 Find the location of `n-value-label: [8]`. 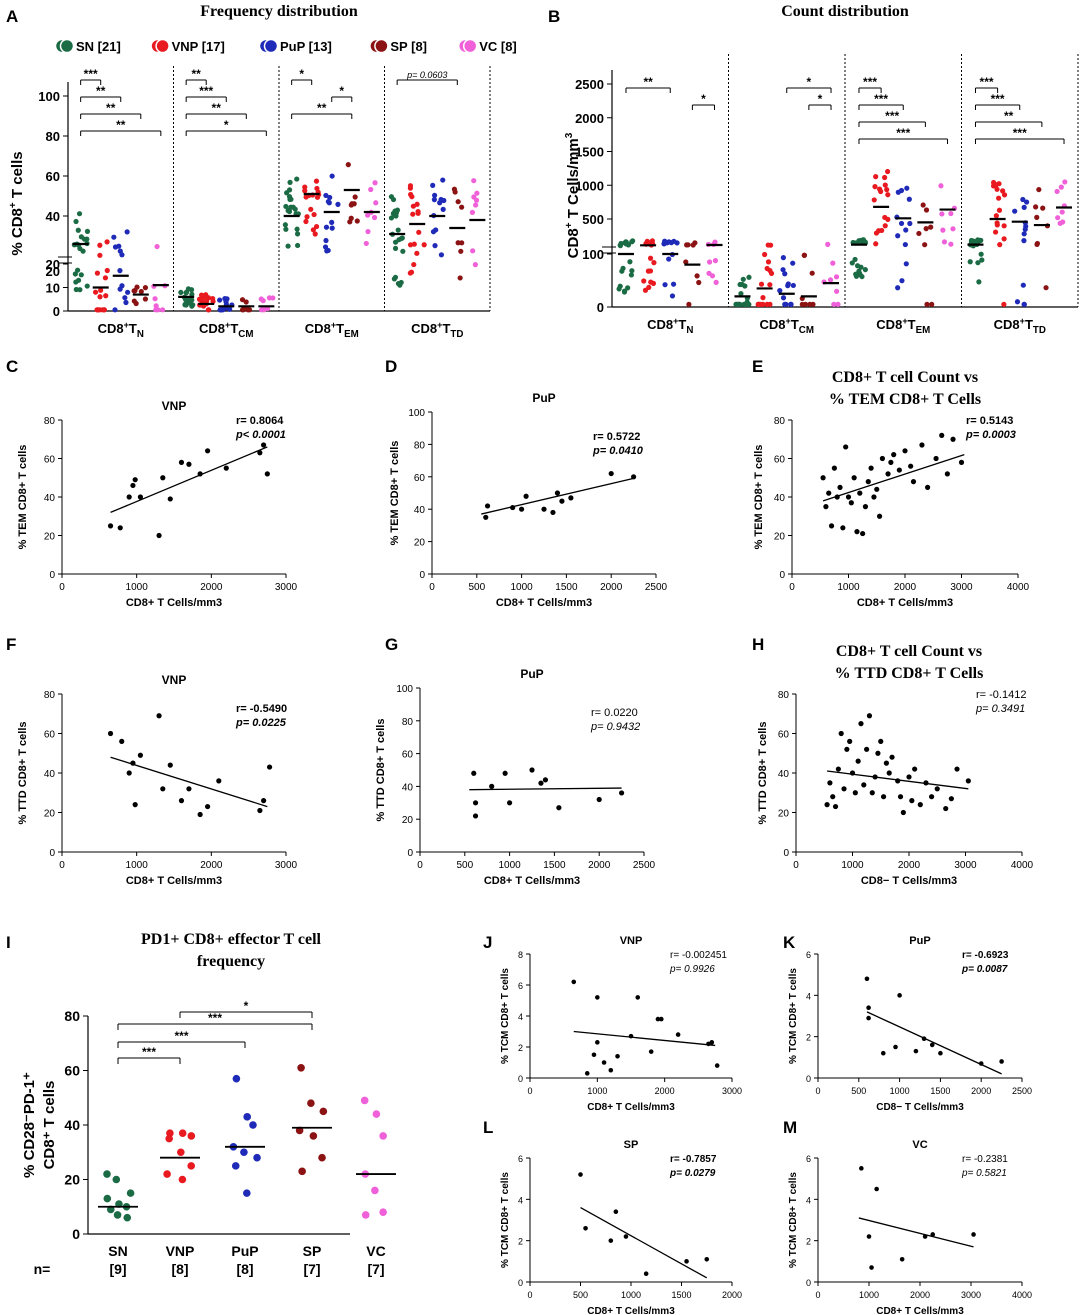

n-value-label: [8] is located at coordinates (179, 1269).